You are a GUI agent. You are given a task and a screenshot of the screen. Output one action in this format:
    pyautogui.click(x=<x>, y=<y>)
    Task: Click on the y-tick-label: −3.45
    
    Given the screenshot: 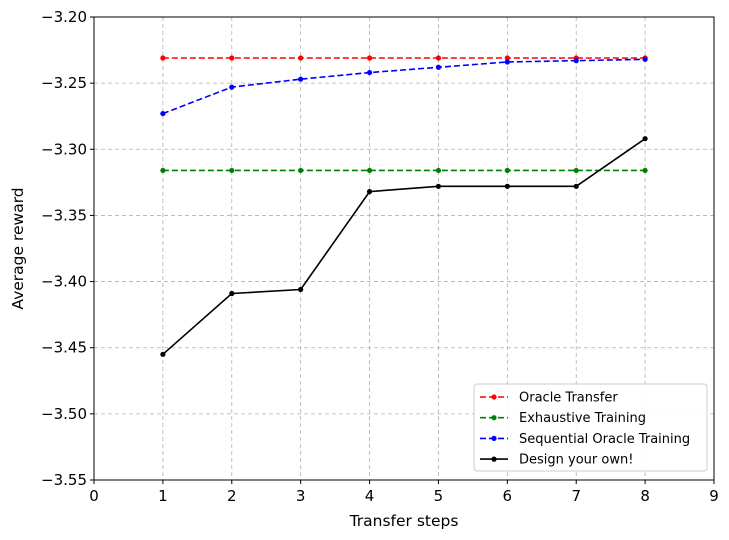 What is the action you would take?
    pyautogui.click(x=64, y=348)
    